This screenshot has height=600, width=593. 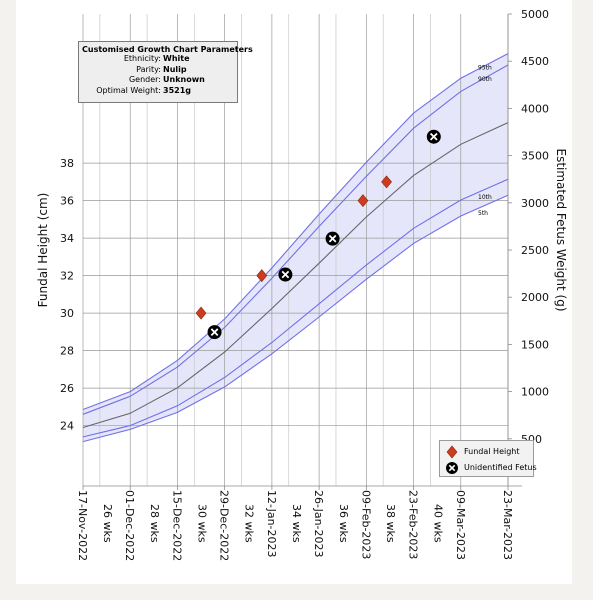 What do you see at coordinates (271, 524) in the screenshot?
I see `x-date-tick-label: 12-Jan-2023` at bounding box center [271, 524].